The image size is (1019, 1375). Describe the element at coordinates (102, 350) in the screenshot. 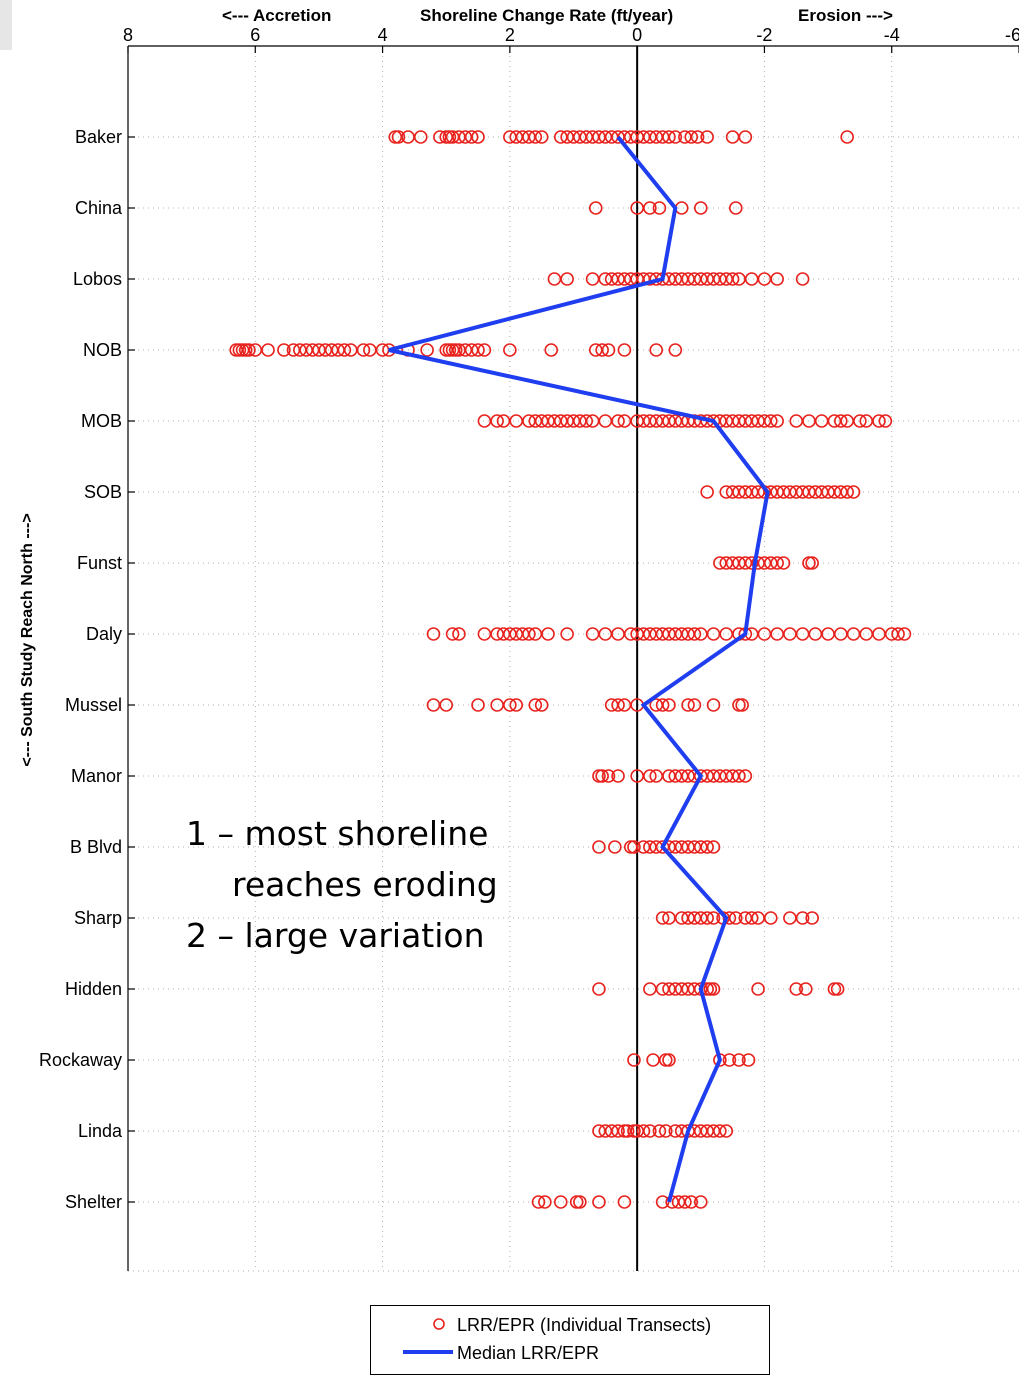

I see `y-tick-label: NOB` at that location.